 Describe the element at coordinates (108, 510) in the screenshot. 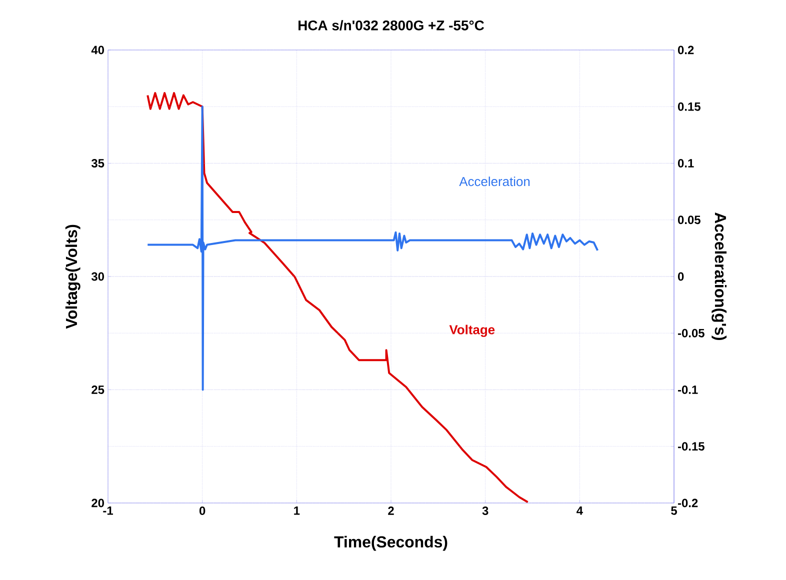

I see `x-tick-label: -1` at that location.